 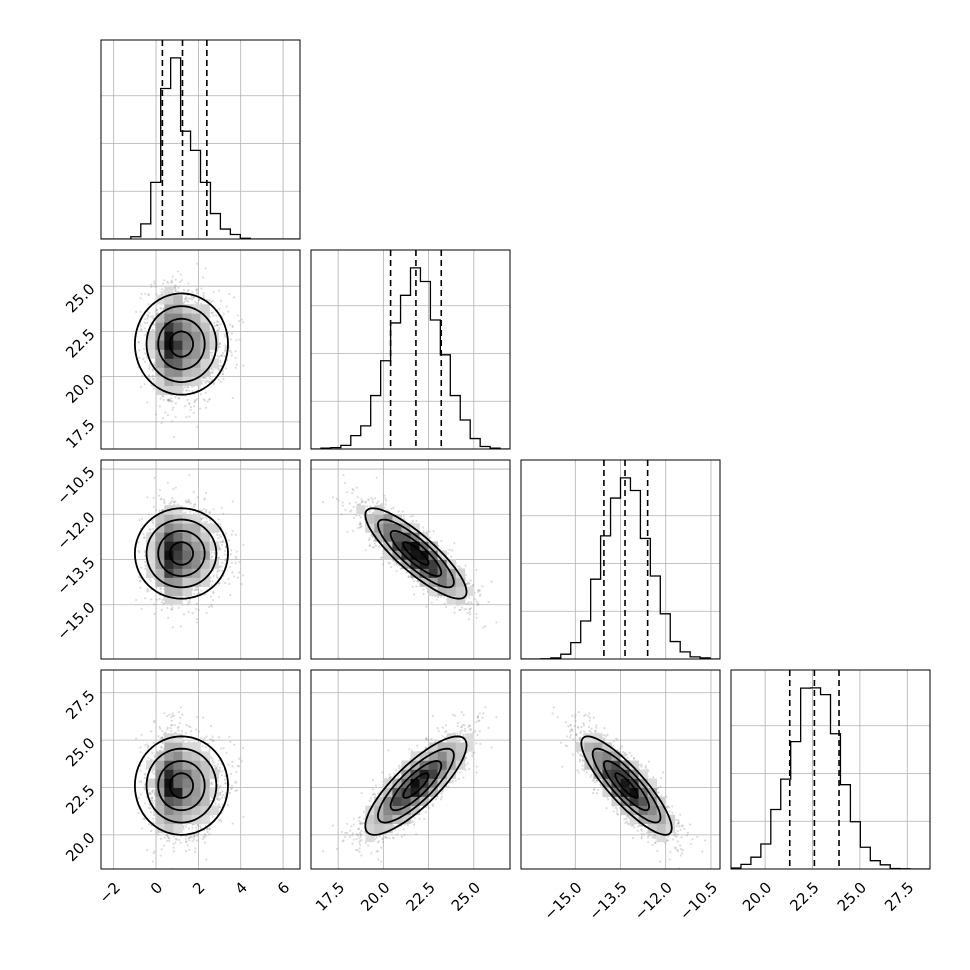 I want to click on x-tick-label-1-2: 22.5, so click(x=420, y=897).